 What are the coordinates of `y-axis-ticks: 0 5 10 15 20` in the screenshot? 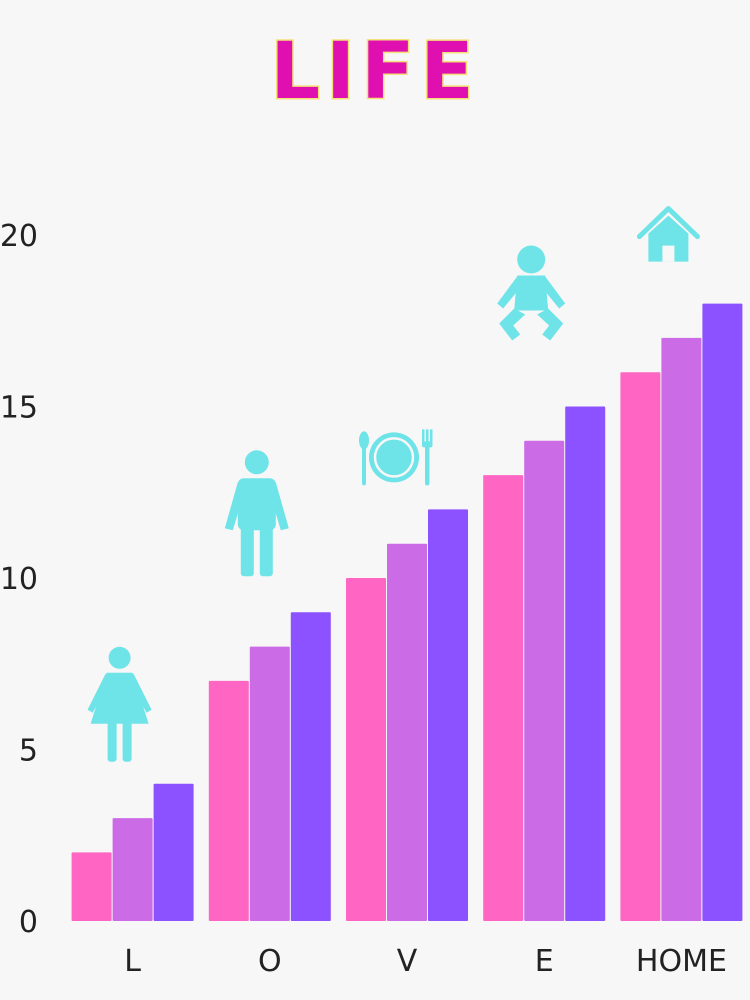 It's located at (19, 579).